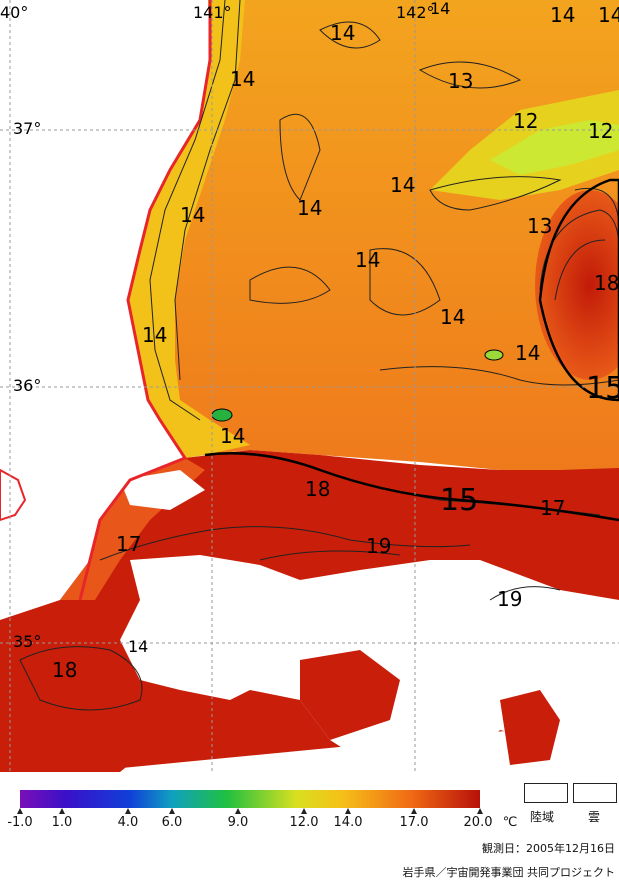 Image resolution: width=619 pixels, height=881 pixels. What do you see at coordinates (546, 793) in the screenshot?
I see `land-swatch` at bounding box center [546, 793].